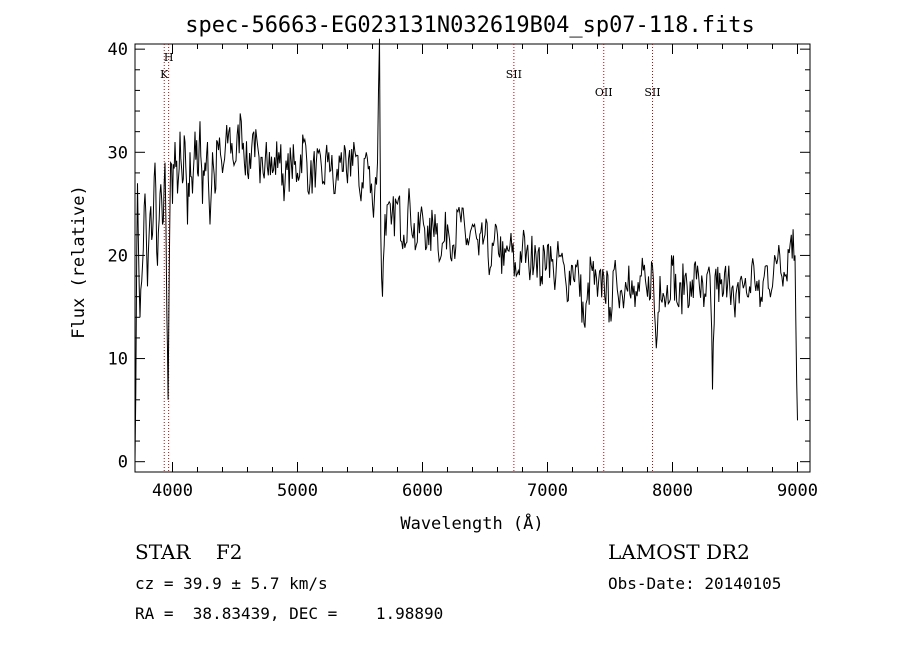 This screenshot has height=649, width=900. I want to click on spectral-line-label: OII, so click(604, 92).